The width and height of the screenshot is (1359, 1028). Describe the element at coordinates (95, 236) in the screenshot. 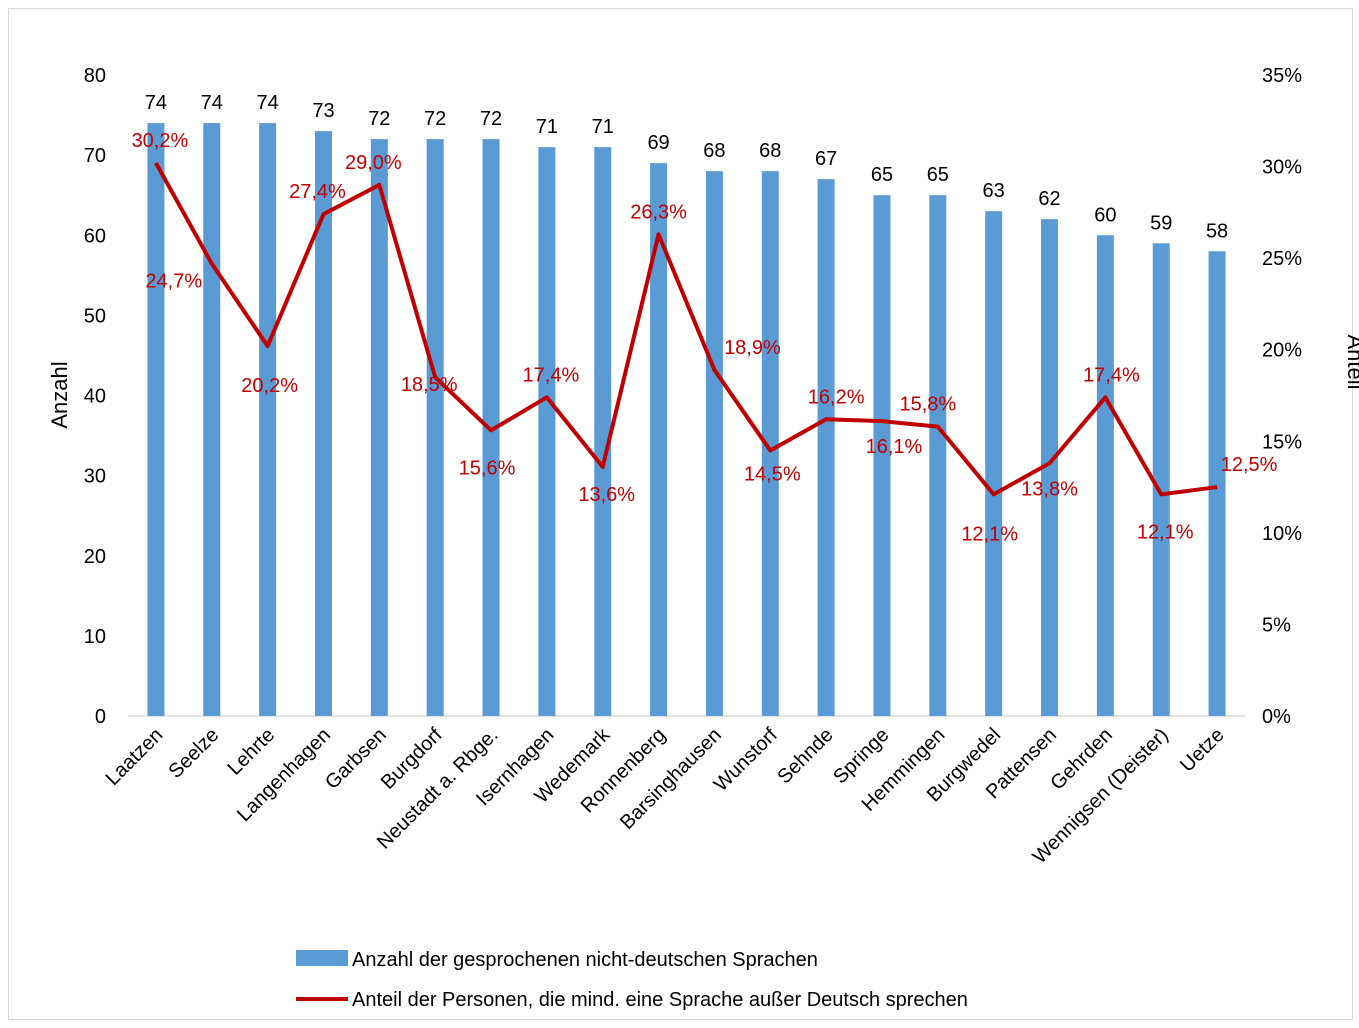

I see `left-tick-label: 60` at that location.